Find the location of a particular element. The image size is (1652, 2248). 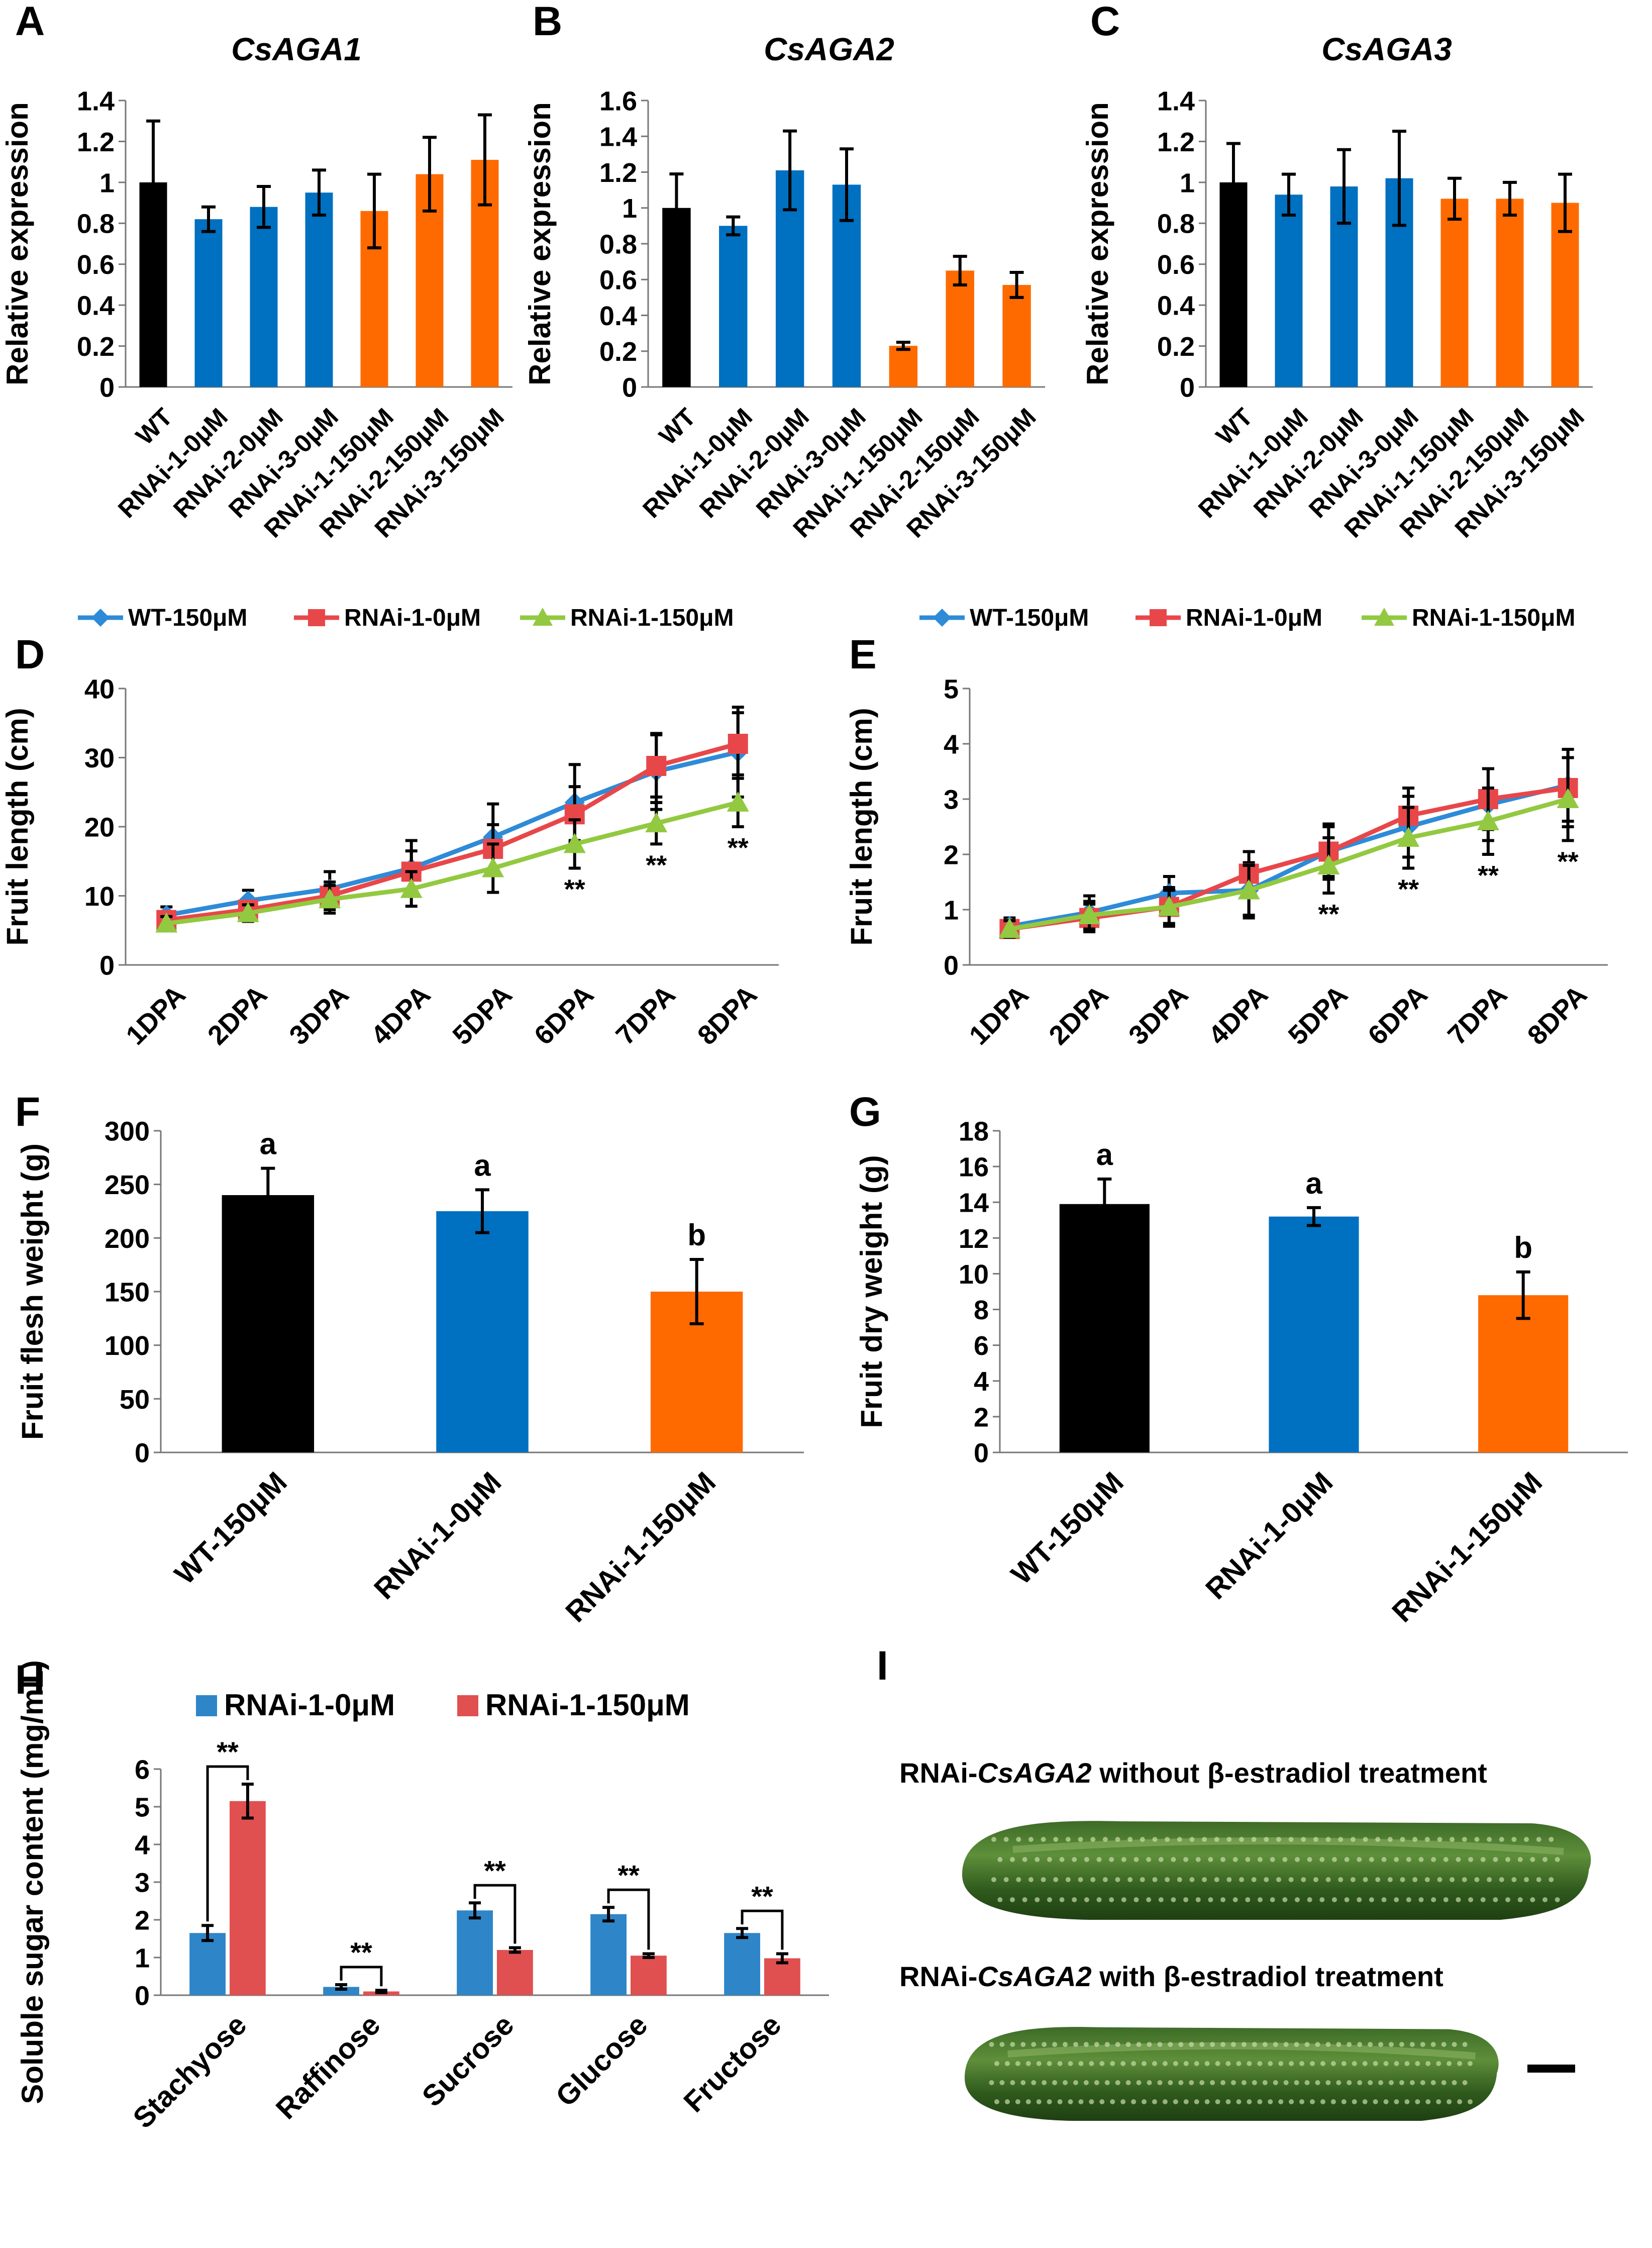

y-tick-label-A: 1.4 is located at coordinates (96, 101).